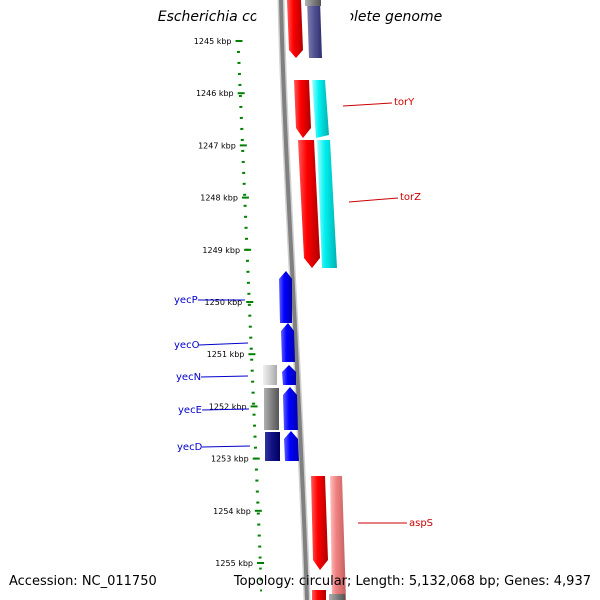 This screenshot has height=600, width=600. I want to click on gene-label-yecE: yecE, so click(190, 410).